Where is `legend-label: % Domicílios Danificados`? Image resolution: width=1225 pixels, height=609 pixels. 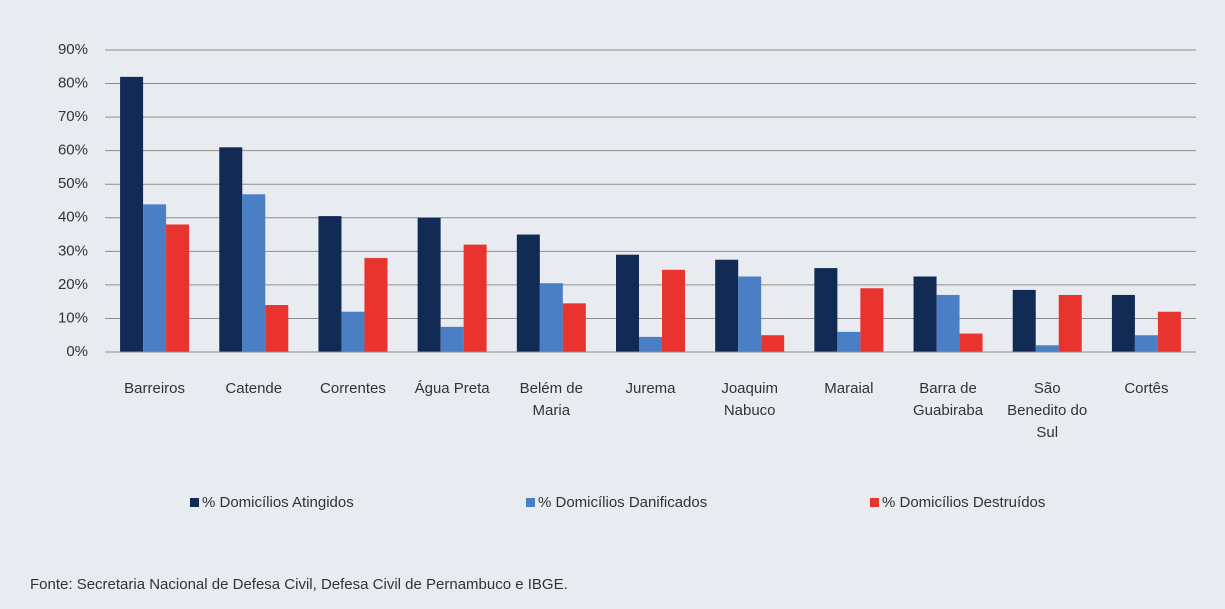 legend-label: % Domicílios Danificados is located at coordinates (623, 502).